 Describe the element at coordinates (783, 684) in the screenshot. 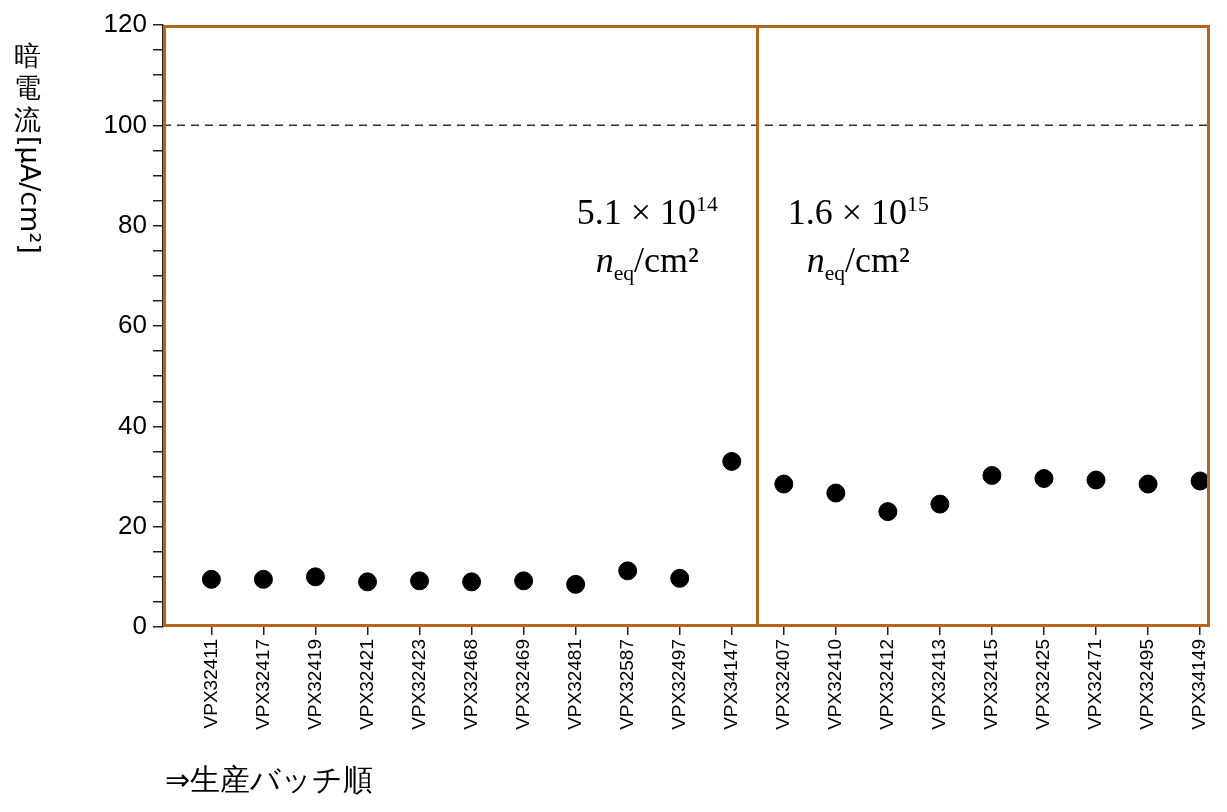

I see `x-tick-label: VPX32407` at that location.